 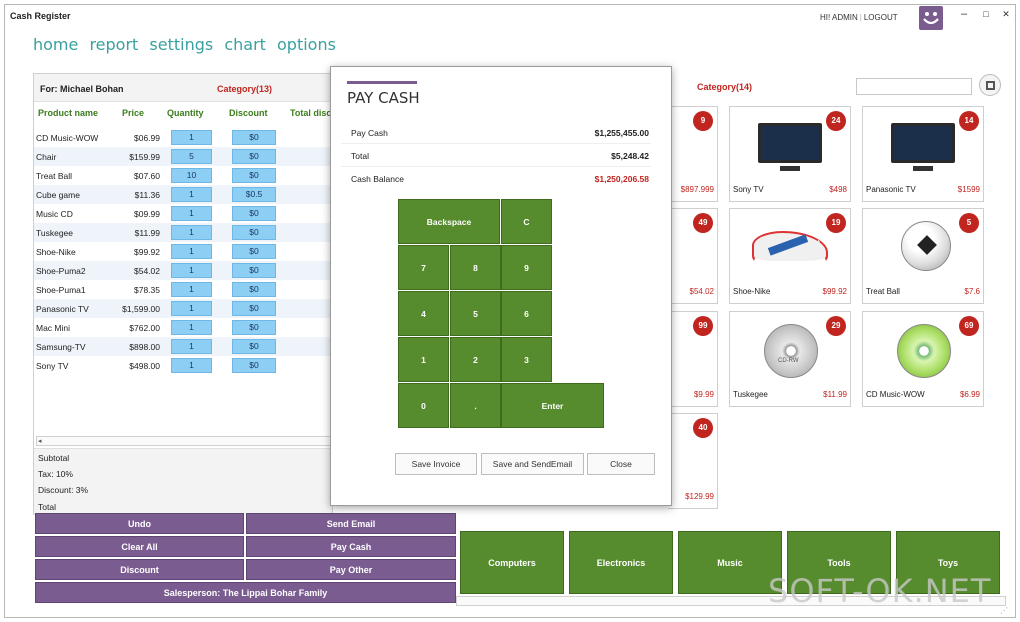 What do you see at coordinates (254, 194) in the screenshot?
I see `row-discount-input: $0.5` at bounding box center [254, 194].